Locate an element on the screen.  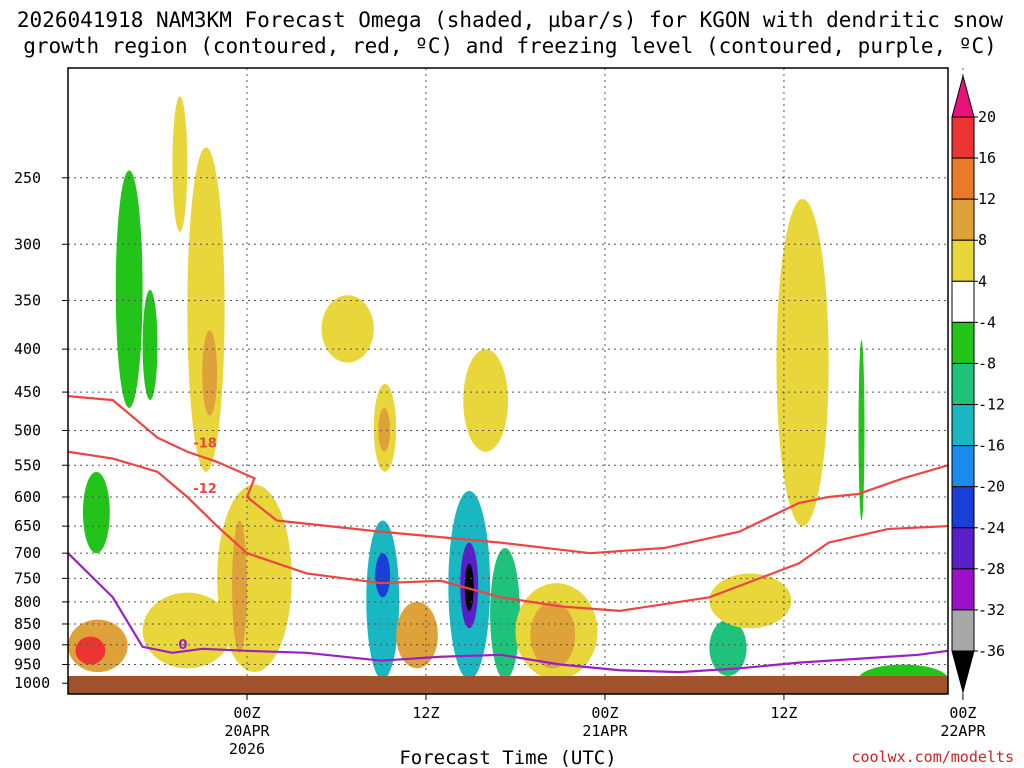
omega-upper-green-left is located at coordinates (129, 289).